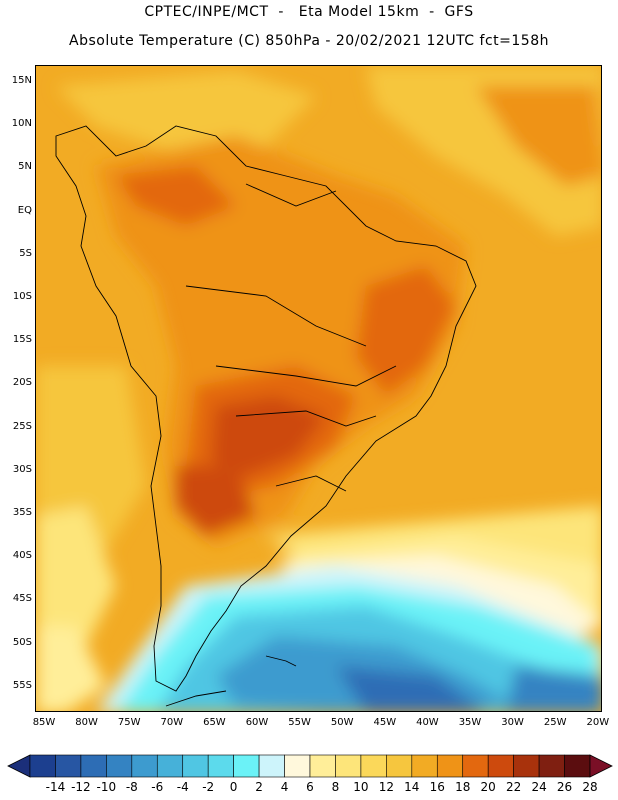 The width and height of the screenshot is (618, 800). I want to click on colorbar-tick-label: 12, so click(386, 787).